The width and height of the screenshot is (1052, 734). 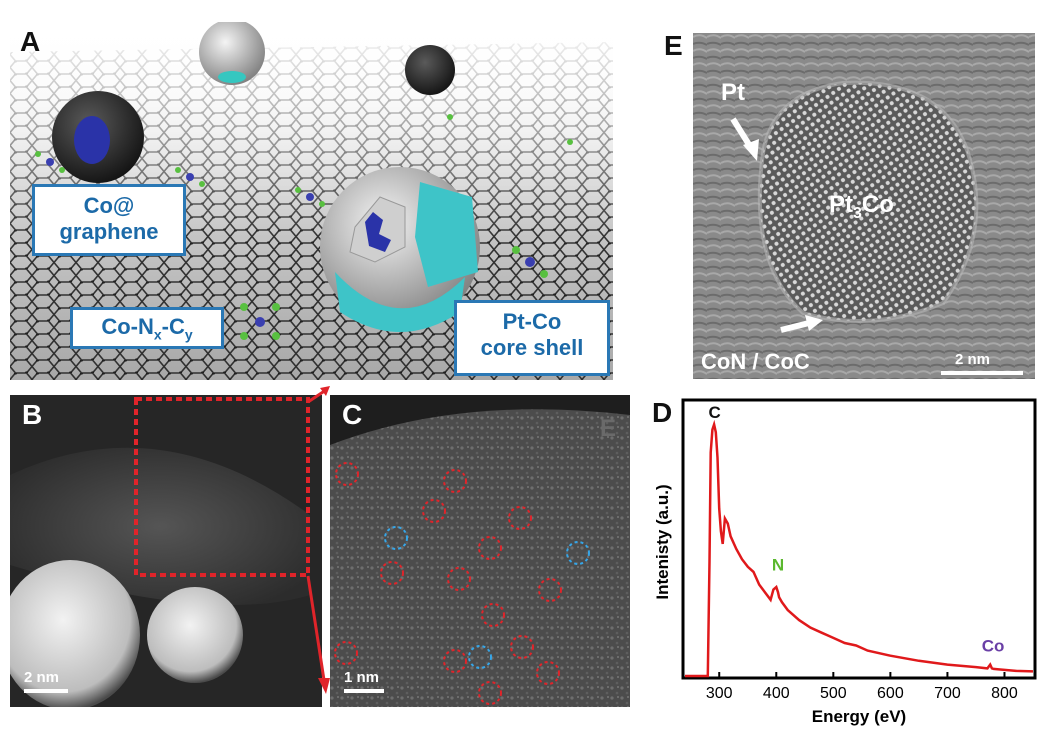 What do you see at coordinates (795, 326) in the screenshot?
I see `con-coc-arrow` at bounding box center [795, 326].